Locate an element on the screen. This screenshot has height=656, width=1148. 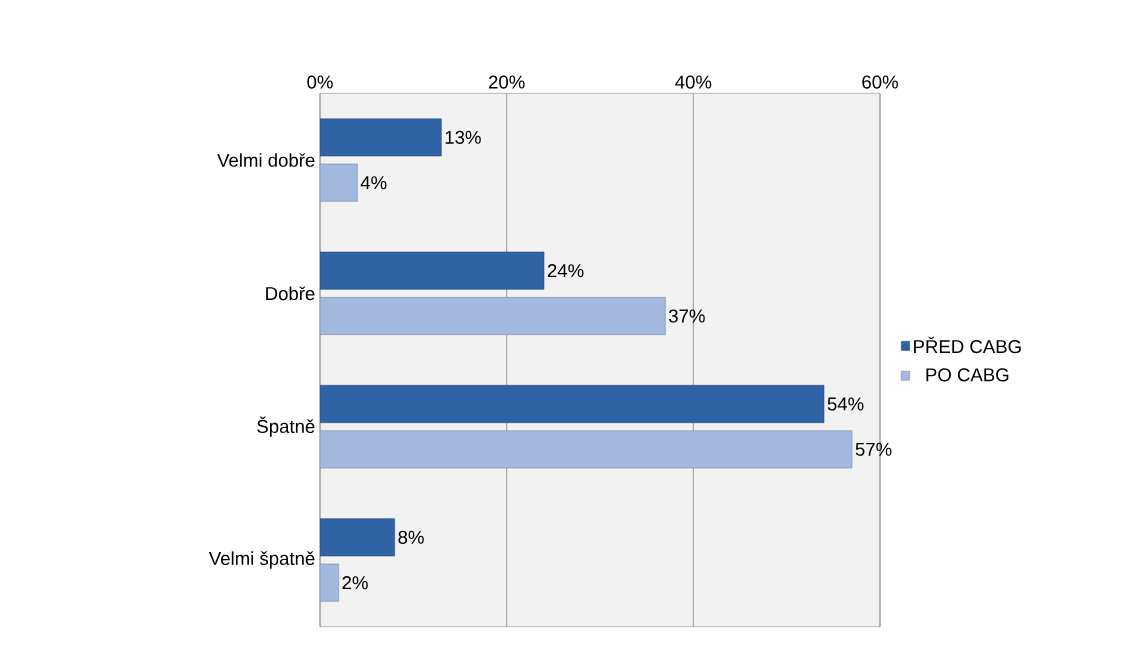
data-label: 4% is located at coordinates (373, 183).